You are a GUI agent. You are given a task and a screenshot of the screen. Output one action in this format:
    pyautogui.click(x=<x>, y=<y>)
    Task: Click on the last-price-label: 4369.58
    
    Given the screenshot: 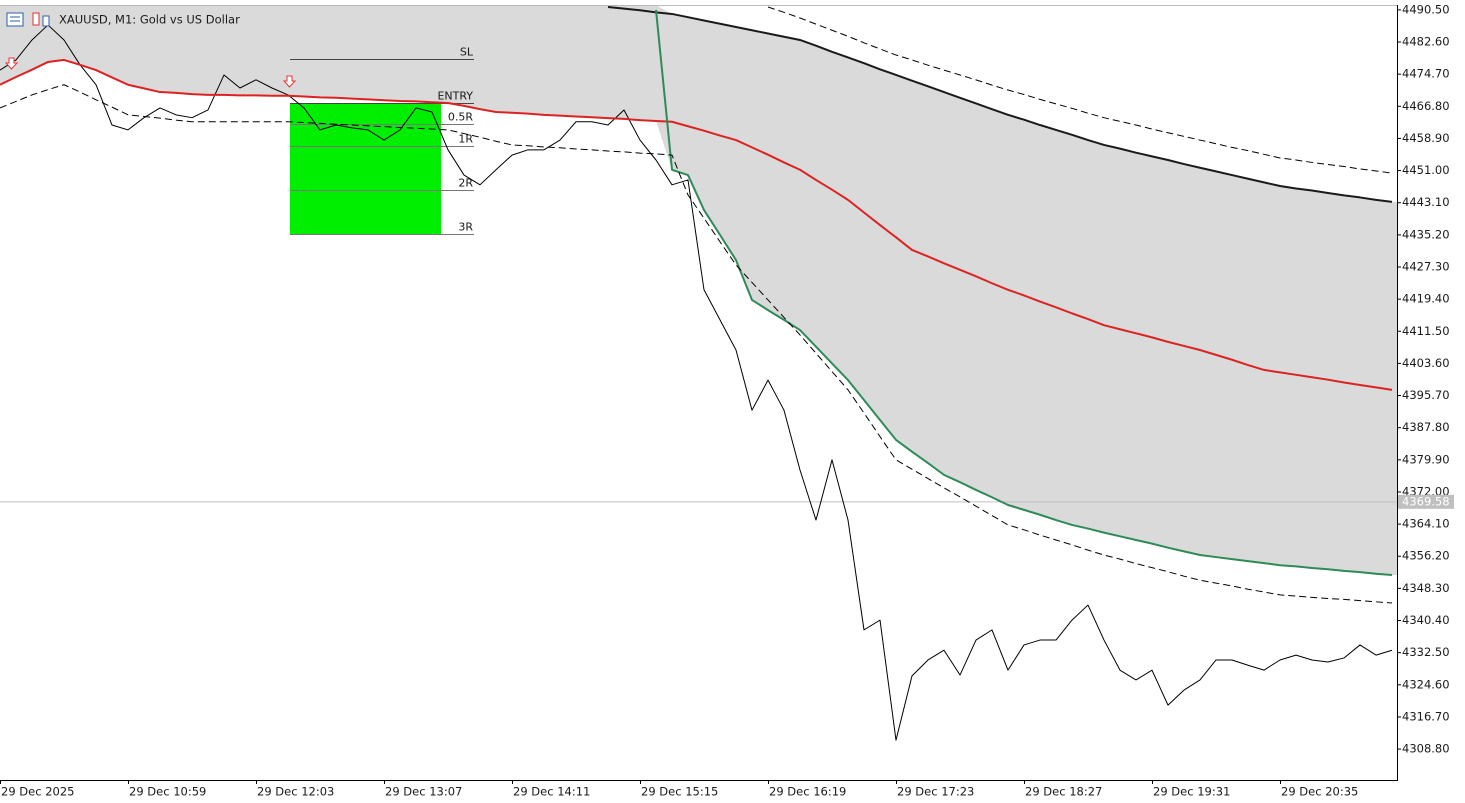 What is the action you would take?
    pyautogui.click(x=1426, y=501)
    